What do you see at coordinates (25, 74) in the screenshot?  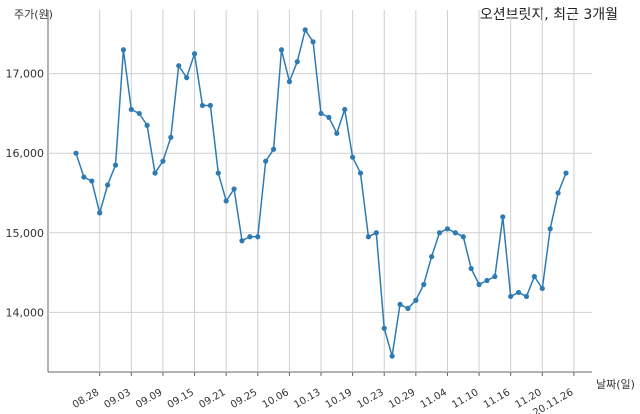 I see `y-tick-label: 17,000` at bounding box center [25, 74].